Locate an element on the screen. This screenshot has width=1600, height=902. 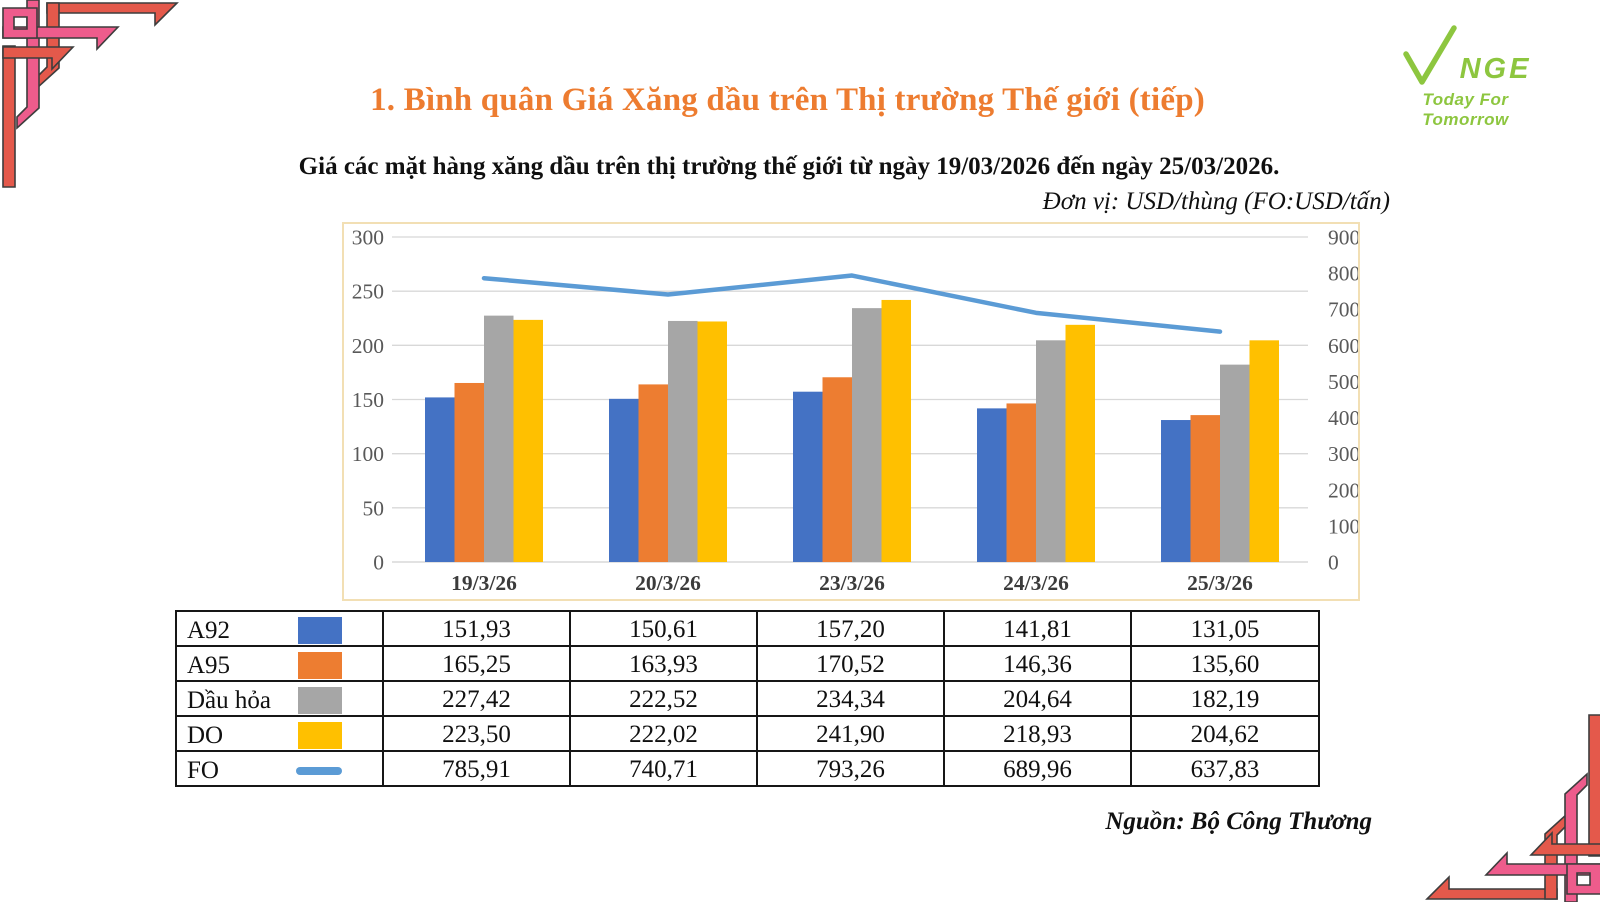
value-cell: 182,19 is located at coordinates (1225, 698).